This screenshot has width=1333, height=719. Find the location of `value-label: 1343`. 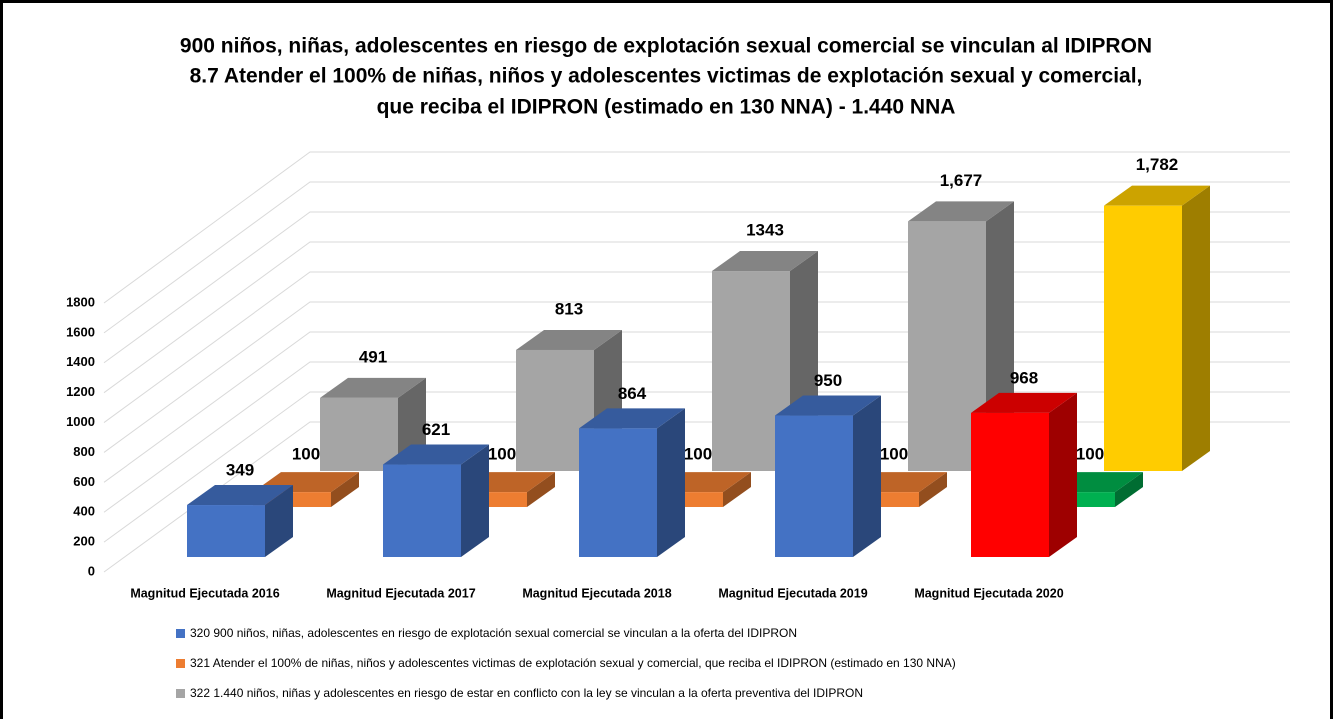

value-label: 1343 is located at coordinates (765, 230).